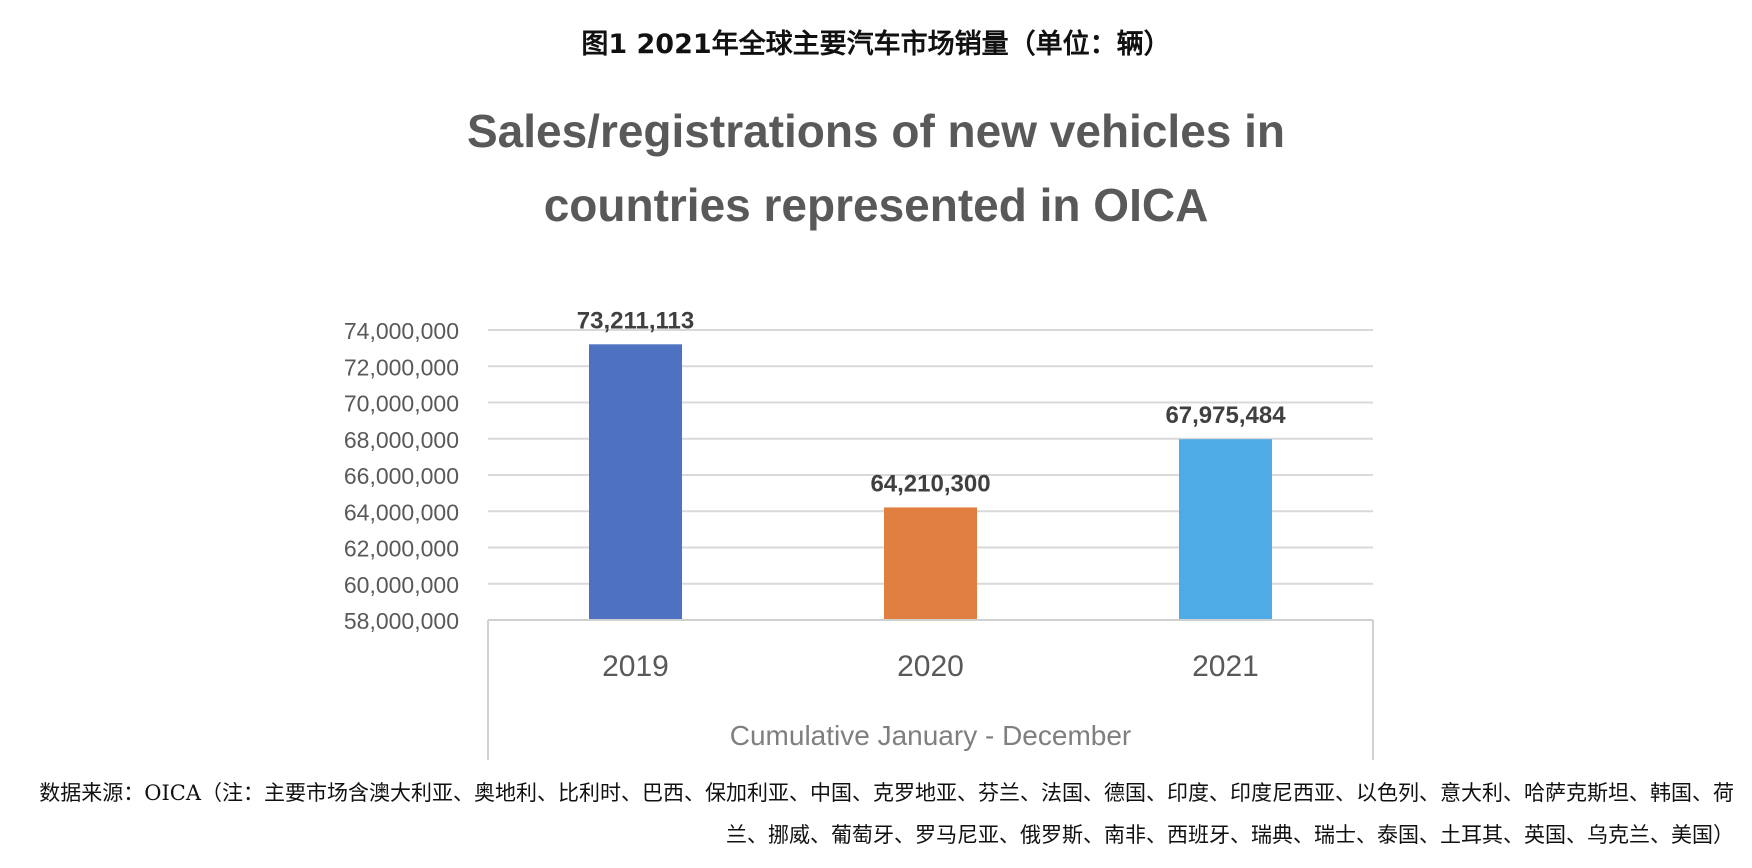  What do you see at coordinates (1225, 415) in the screenshot?
I see `data-label: 67,975,484` at bounding box center [1225, 415].